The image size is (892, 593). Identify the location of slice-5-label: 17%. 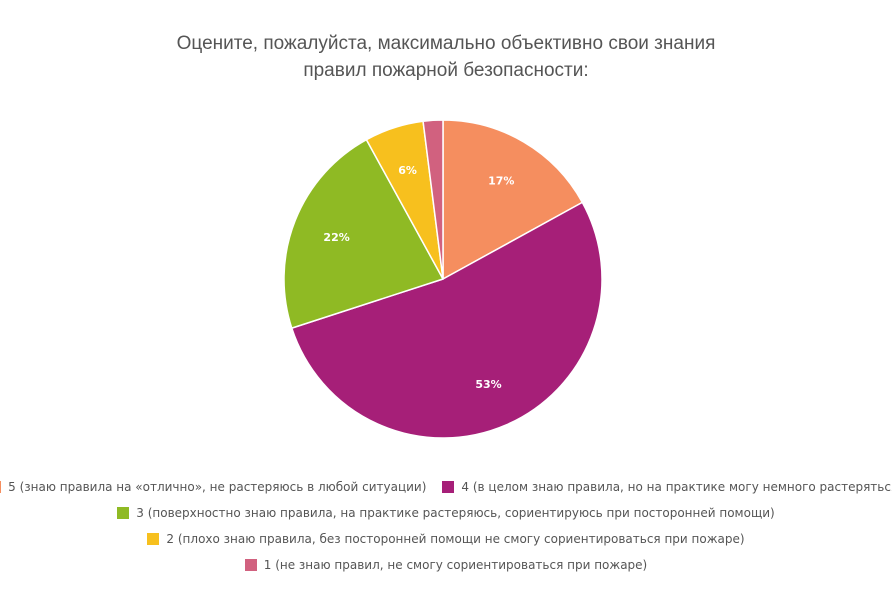
(501, 181).